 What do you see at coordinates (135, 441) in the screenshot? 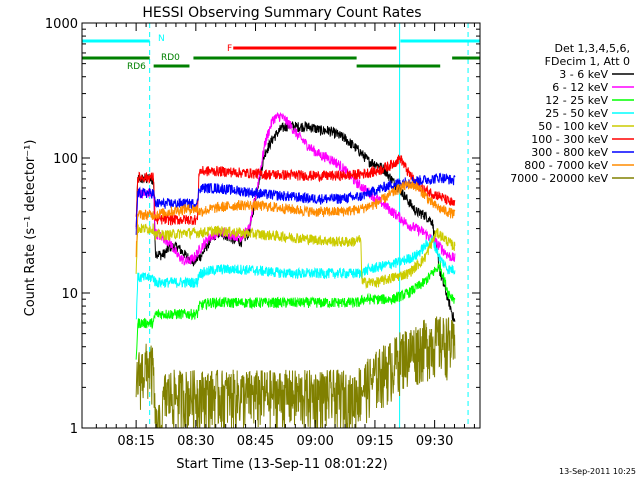
I see `x-tick-label: 08:15` at bounding box center [135, 441].